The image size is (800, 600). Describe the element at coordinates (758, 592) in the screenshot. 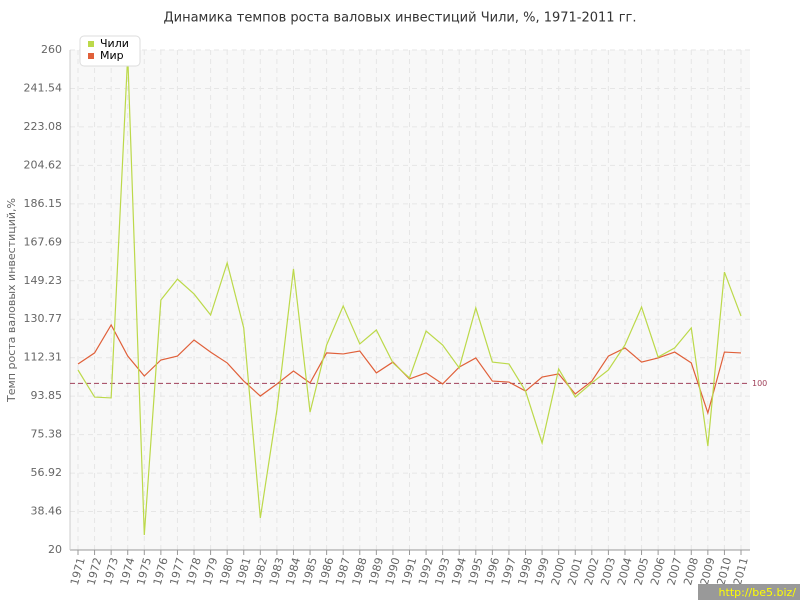

I see `watermark: http://be5.biz/` at that location.